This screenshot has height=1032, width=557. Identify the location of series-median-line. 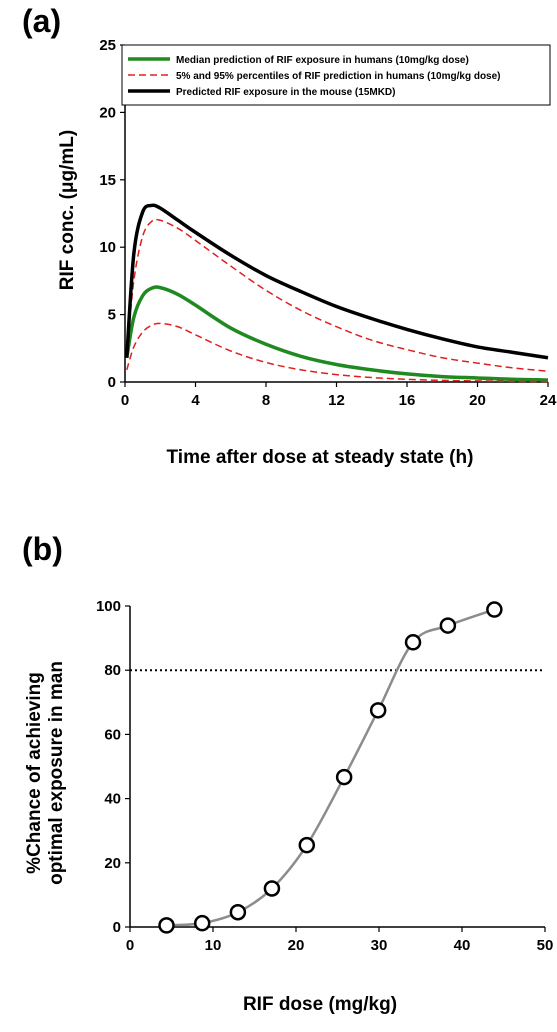
(337, 333).